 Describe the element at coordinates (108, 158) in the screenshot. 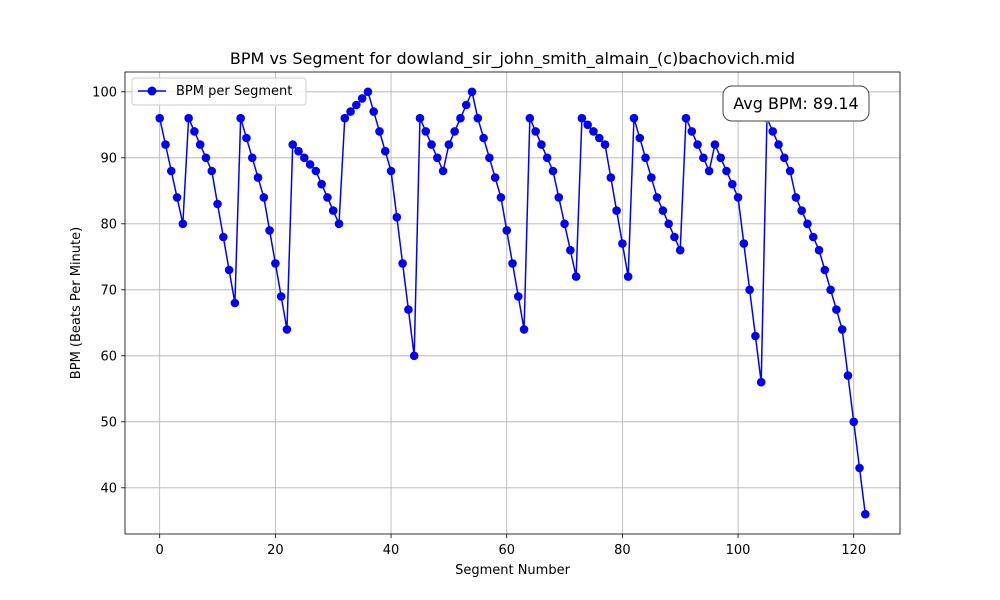

I see `y-tick-label: 90` at that location.